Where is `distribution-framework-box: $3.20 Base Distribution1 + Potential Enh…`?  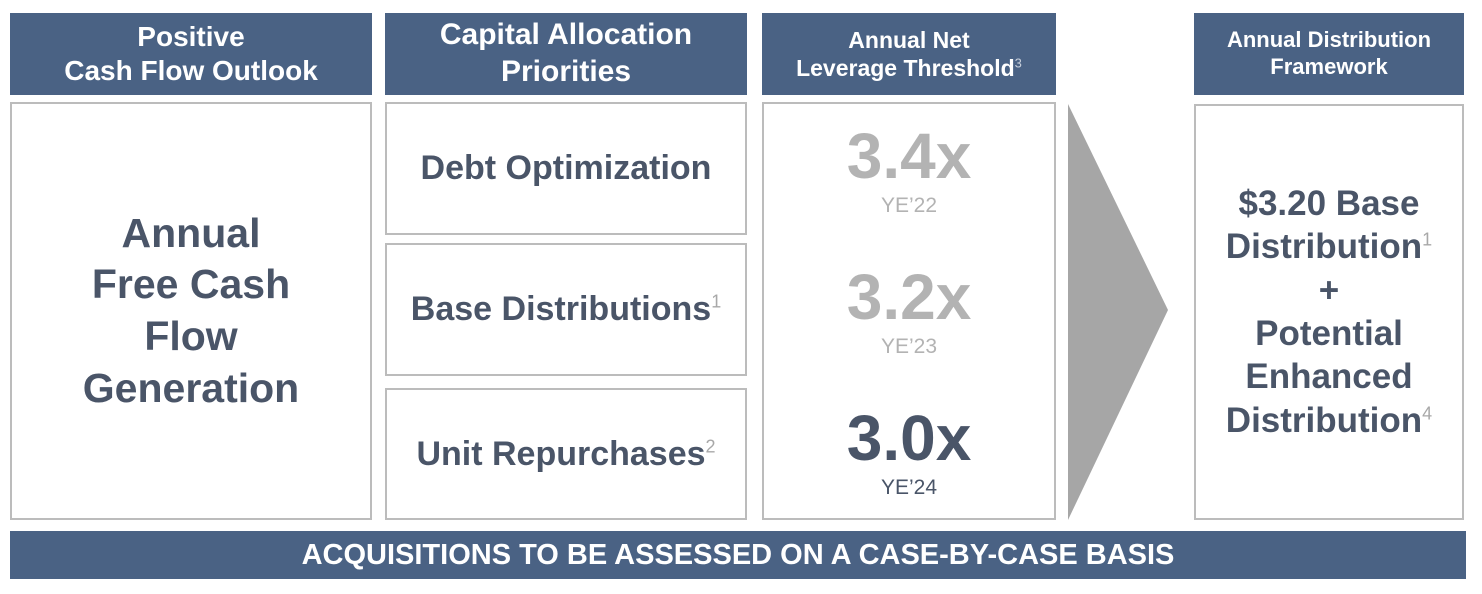
distribution-framework-box: $3.20 Base Distribution1 + Potential Enh… is located at coordinates (1329, 312).